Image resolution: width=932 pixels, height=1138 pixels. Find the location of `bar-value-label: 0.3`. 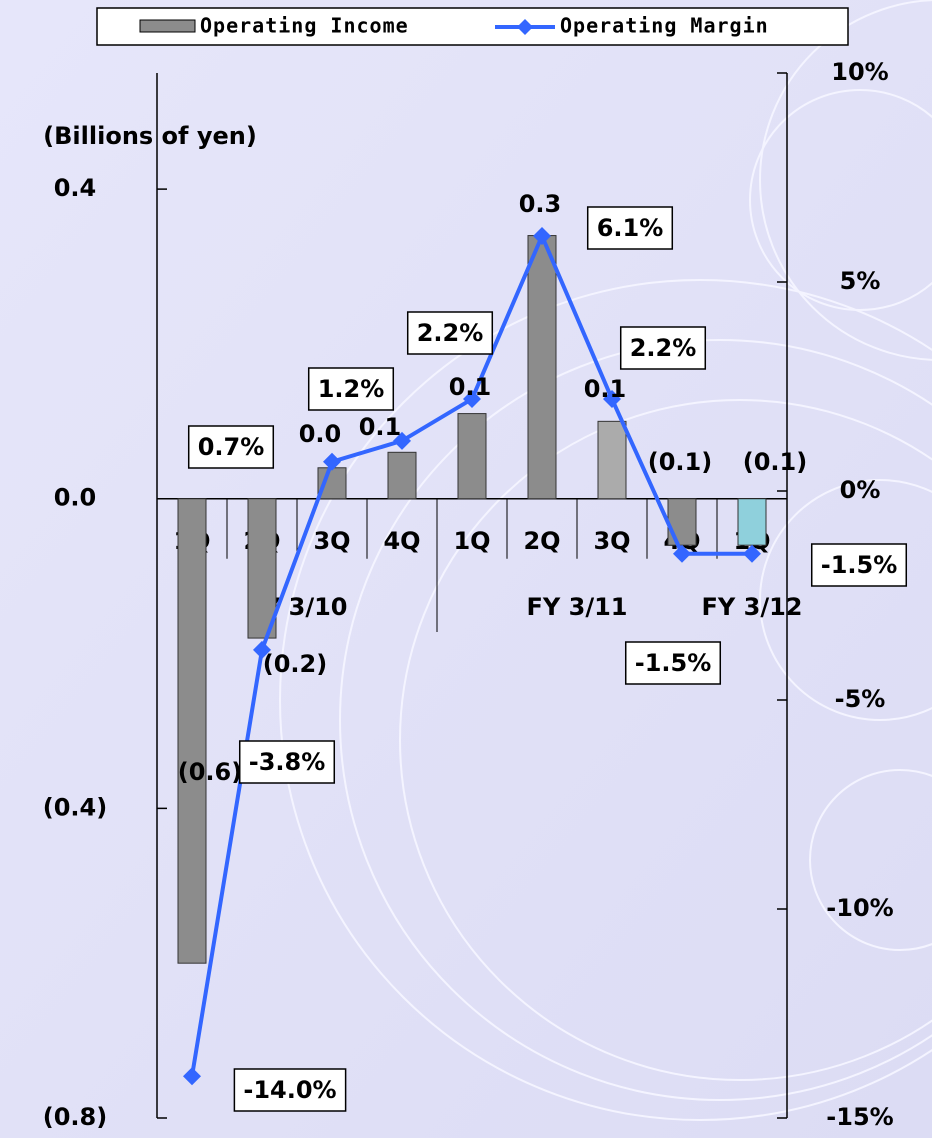

bar-value-label: 0.3 is located at coordinates (540, 204).